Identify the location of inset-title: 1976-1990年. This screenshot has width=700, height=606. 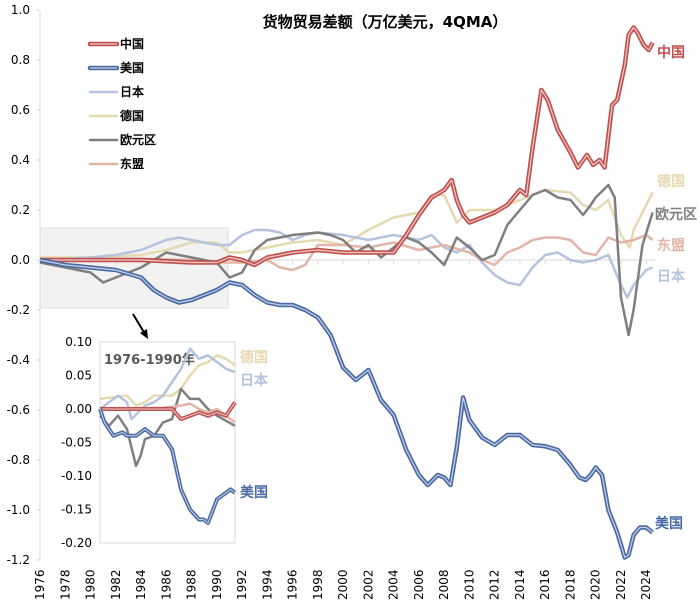
(149, 360).